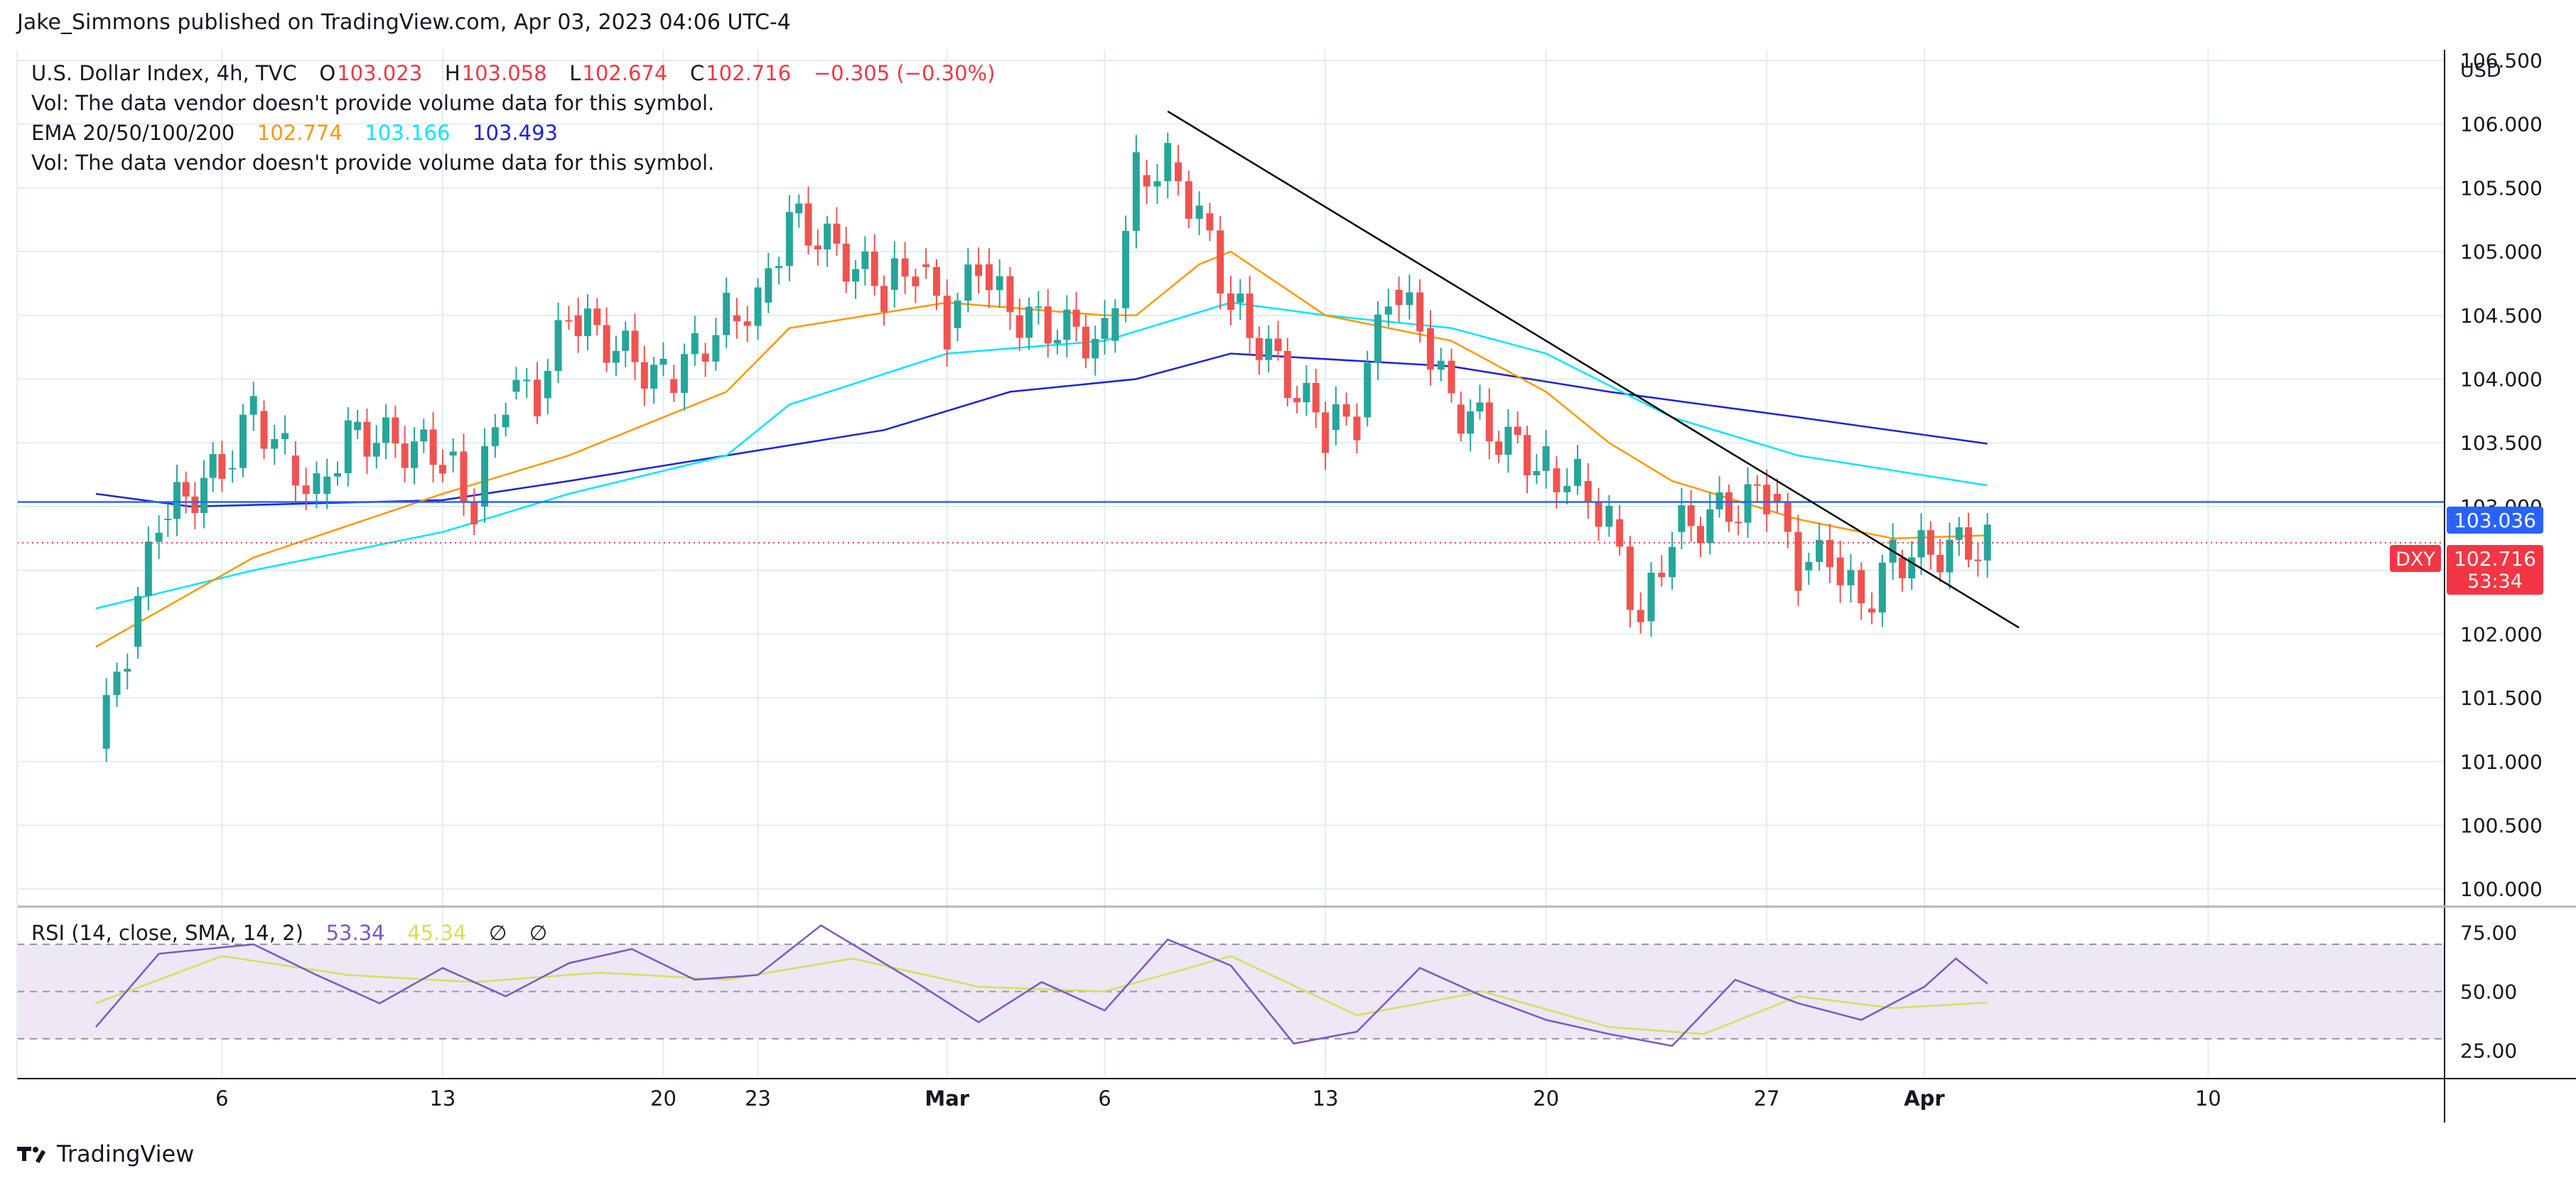 The width and height of the screenshot is (2576, 1188). Describe the element at coordinates (167, 933) in the screenshot. I see `rsi-label: RSI (14, close, SMA, 14, 2)` at that location.